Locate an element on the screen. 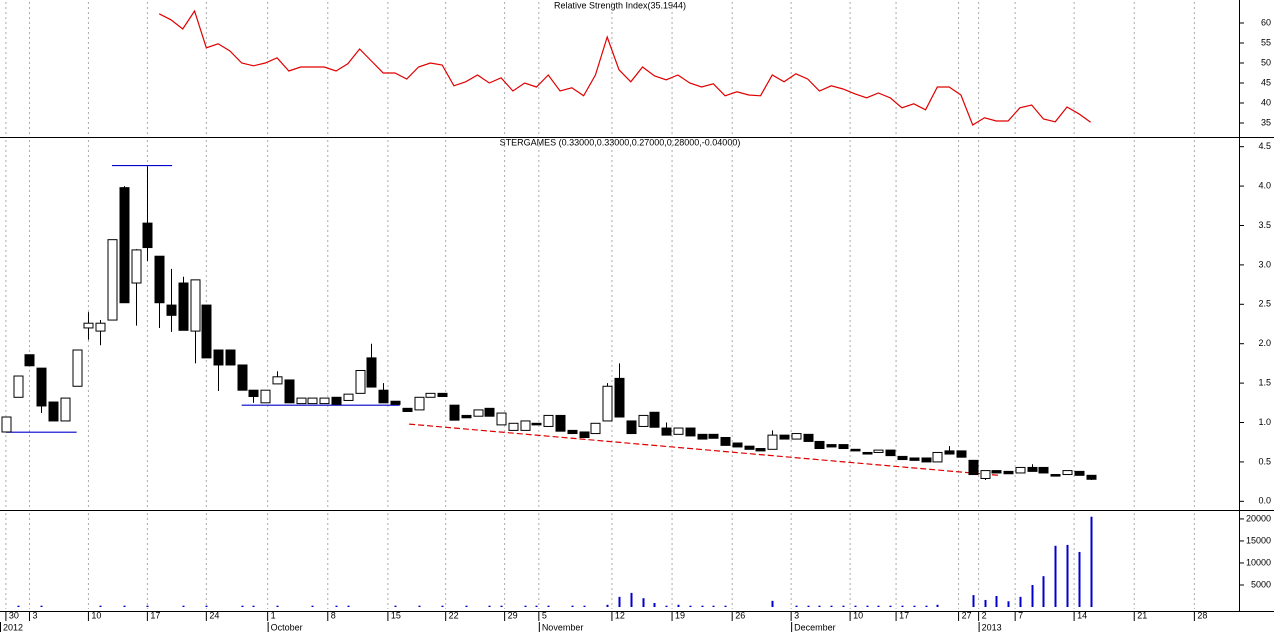 The height and width of the screenshot is (632, 1274). y-tick-label: 4.5 is located at coordinates (1264, 146).